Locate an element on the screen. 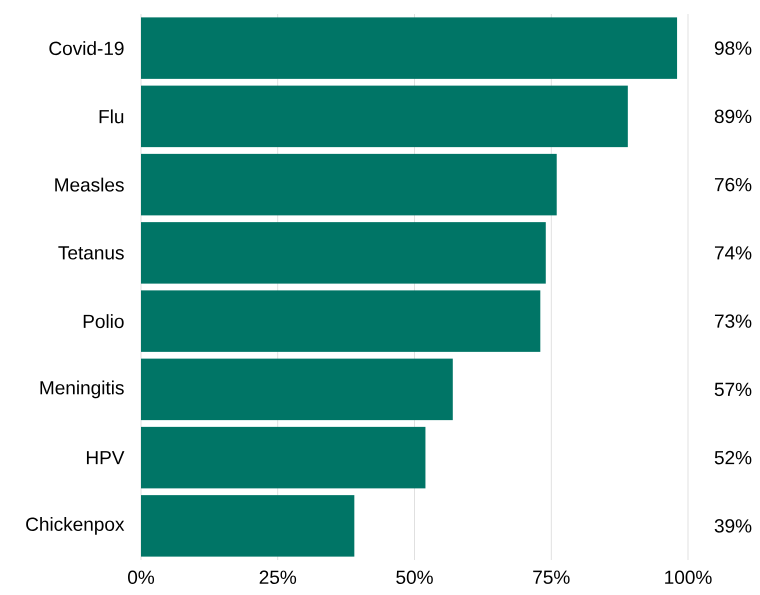 This screenshot has width=760, height=595. x-tick-label: 25% is located at coordinates (278, 577).